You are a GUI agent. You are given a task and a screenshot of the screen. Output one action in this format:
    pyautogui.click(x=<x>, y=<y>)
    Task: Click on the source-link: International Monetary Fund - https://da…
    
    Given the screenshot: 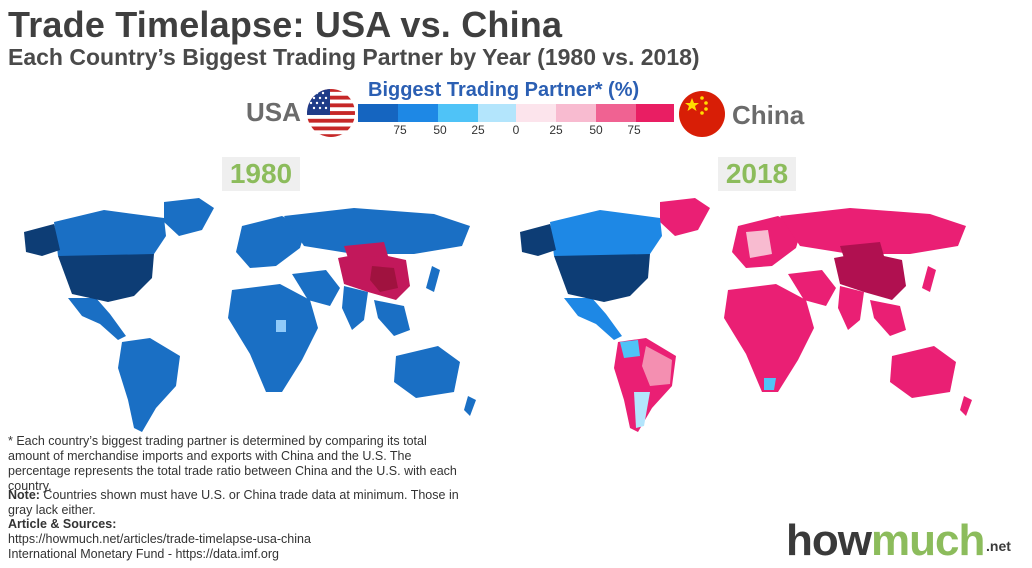 What is the action you would take?
    pyautogui.click(x=143, y=554)
    